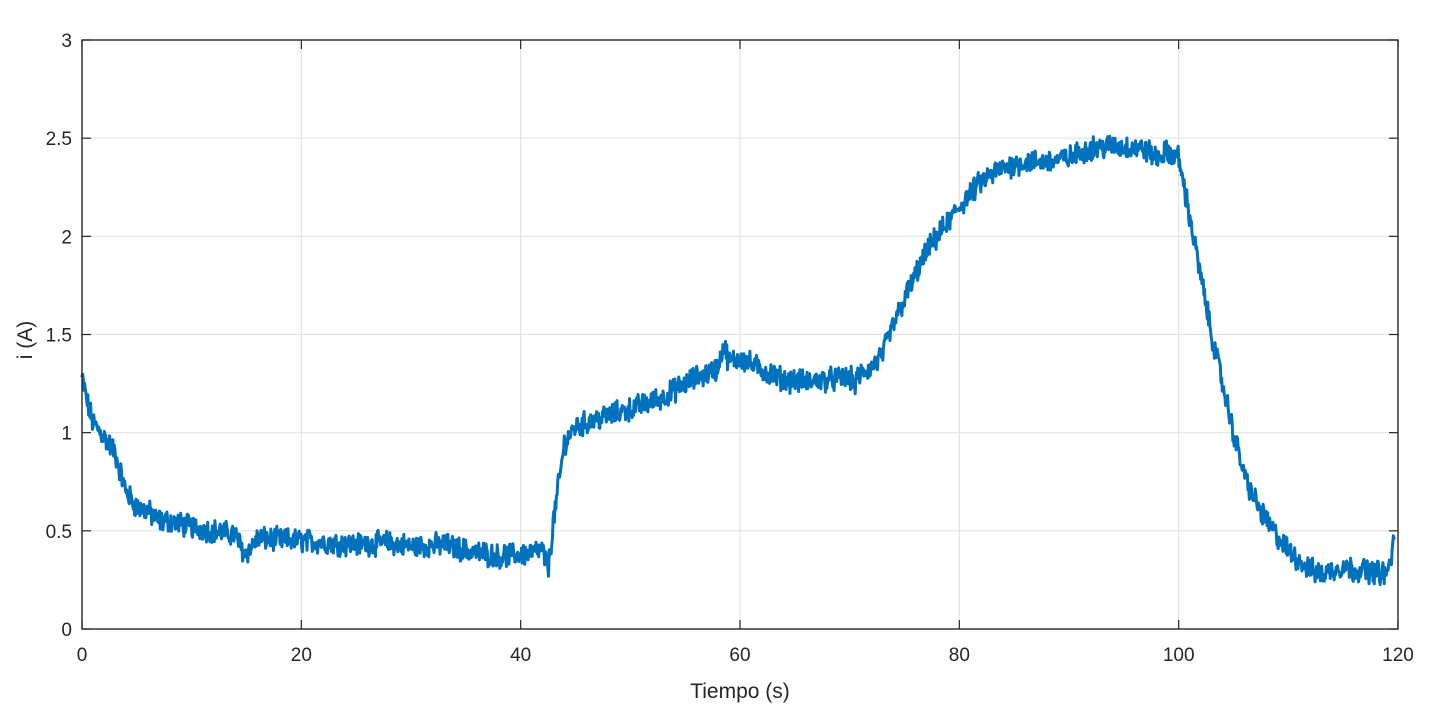 The height and width of the screenshot is (706, 1435). What do you see at coordinates (25, 340) in the screenshot?
I see `y-axis-label: i (A)` at bounding box center [25, 340].